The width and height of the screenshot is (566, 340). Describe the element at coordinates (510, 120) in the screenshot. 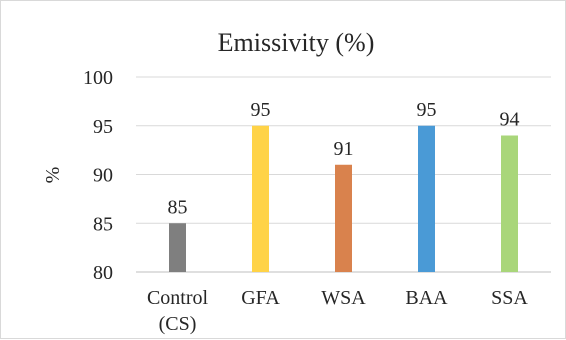

I see `data-label: 94` at that location.